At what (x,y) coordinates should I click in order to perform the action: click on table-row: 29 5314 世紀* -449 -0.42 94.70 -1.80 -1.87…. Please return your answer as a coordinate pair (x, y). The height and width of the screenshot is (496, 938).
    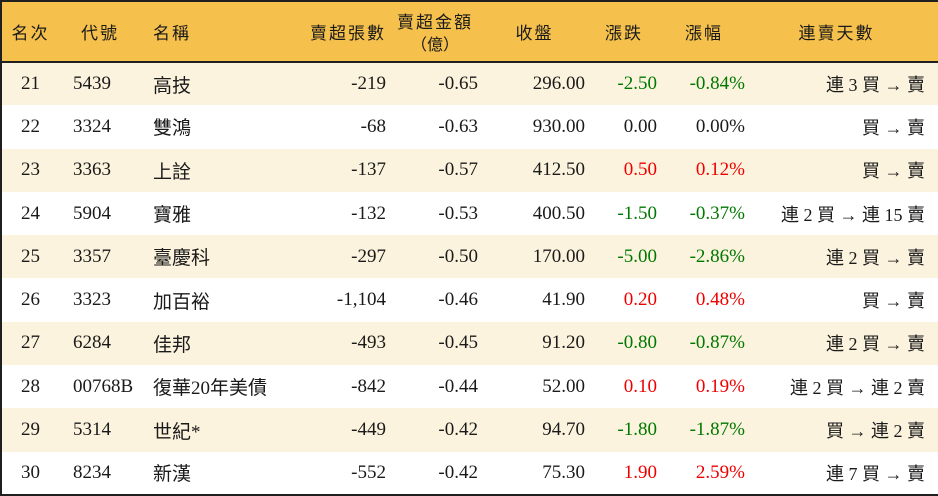
    Looking at the image, I should click on (469, 430).